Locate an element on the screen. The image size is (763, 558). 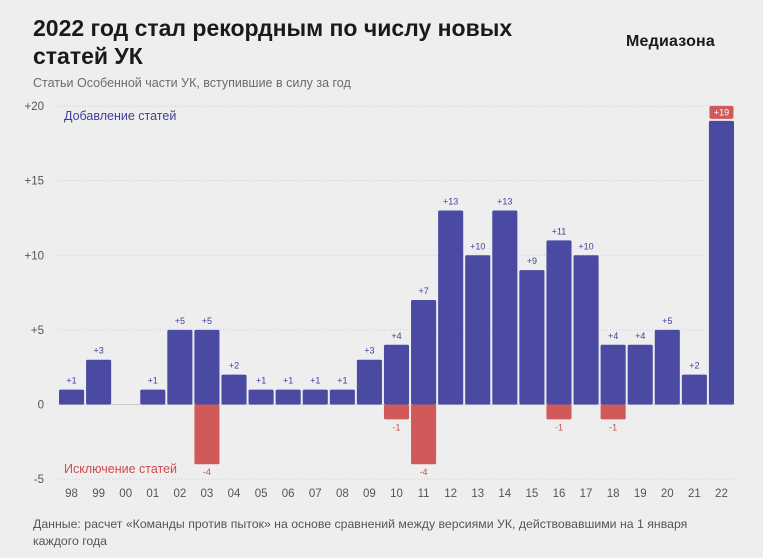
x-tick-label: 16 is located at coordinates (559, 494).